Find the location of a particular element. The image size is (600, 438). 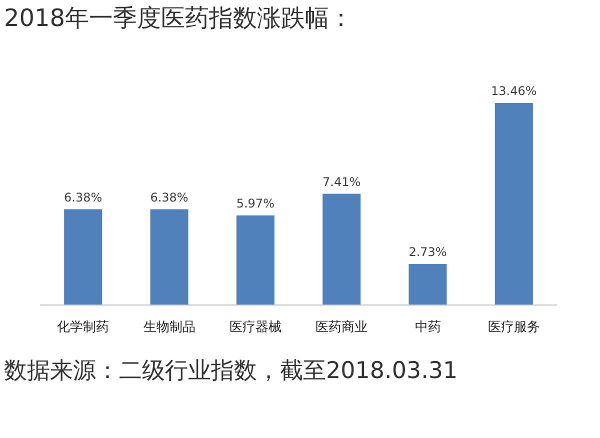

x-tick-label: 医疗服务 is located at coordinates (514, 327).